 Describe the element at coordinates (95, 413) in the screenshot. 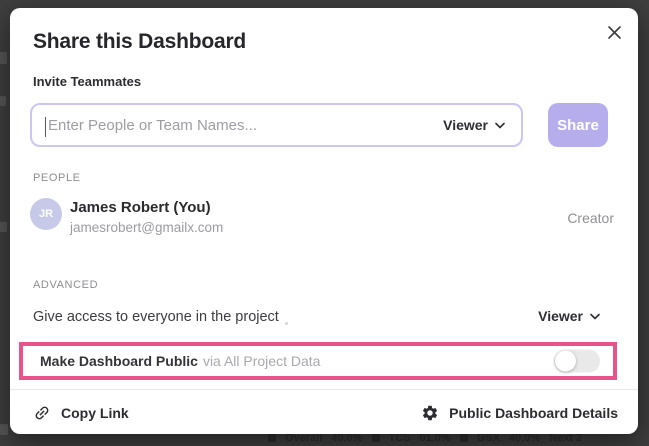

I see `copy-link-label: Copy Link` at that location.